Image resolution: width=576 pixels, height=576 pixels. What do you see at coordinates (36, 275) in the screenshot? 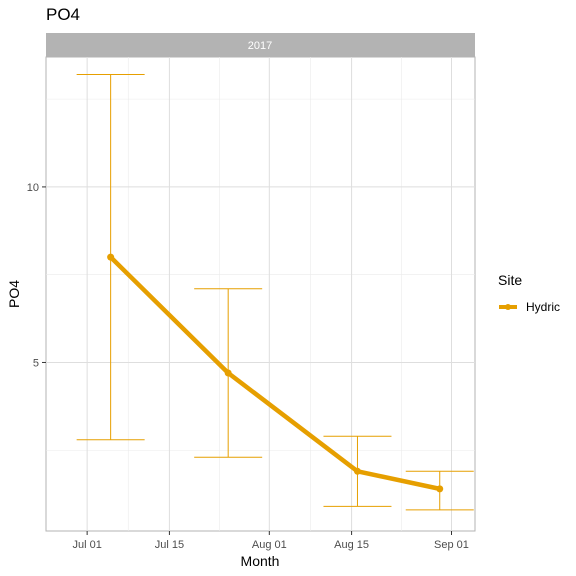
I see `y-axis-ticks: 5 10` at bounding box center [36, 275].